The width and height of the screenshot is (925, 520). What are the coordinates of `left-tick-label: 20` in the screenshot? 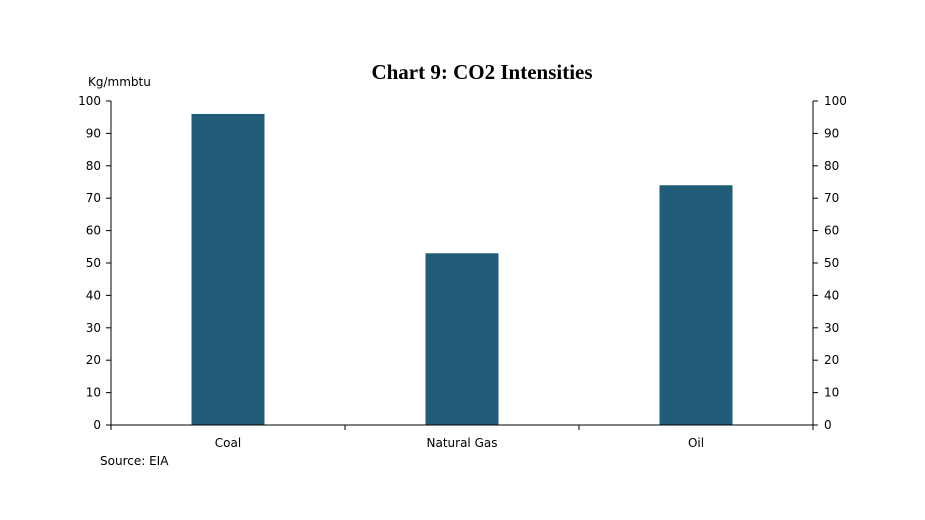 It's located at (93, 360).